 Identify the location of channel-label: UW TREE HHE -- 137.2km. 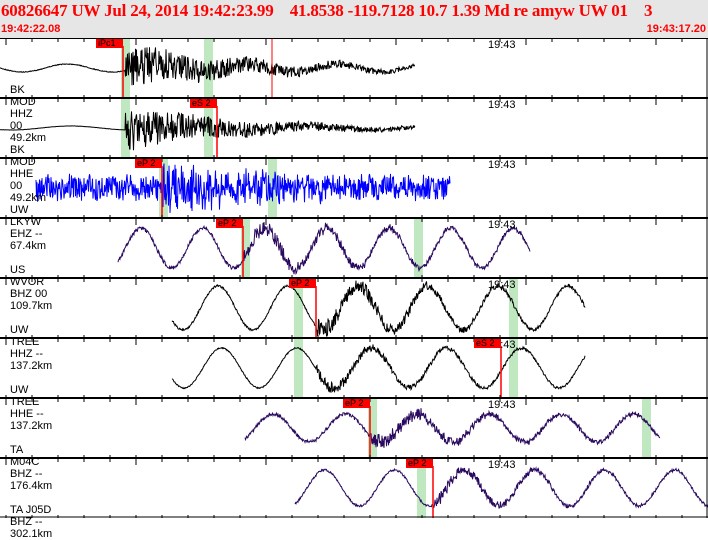
(31, 408).